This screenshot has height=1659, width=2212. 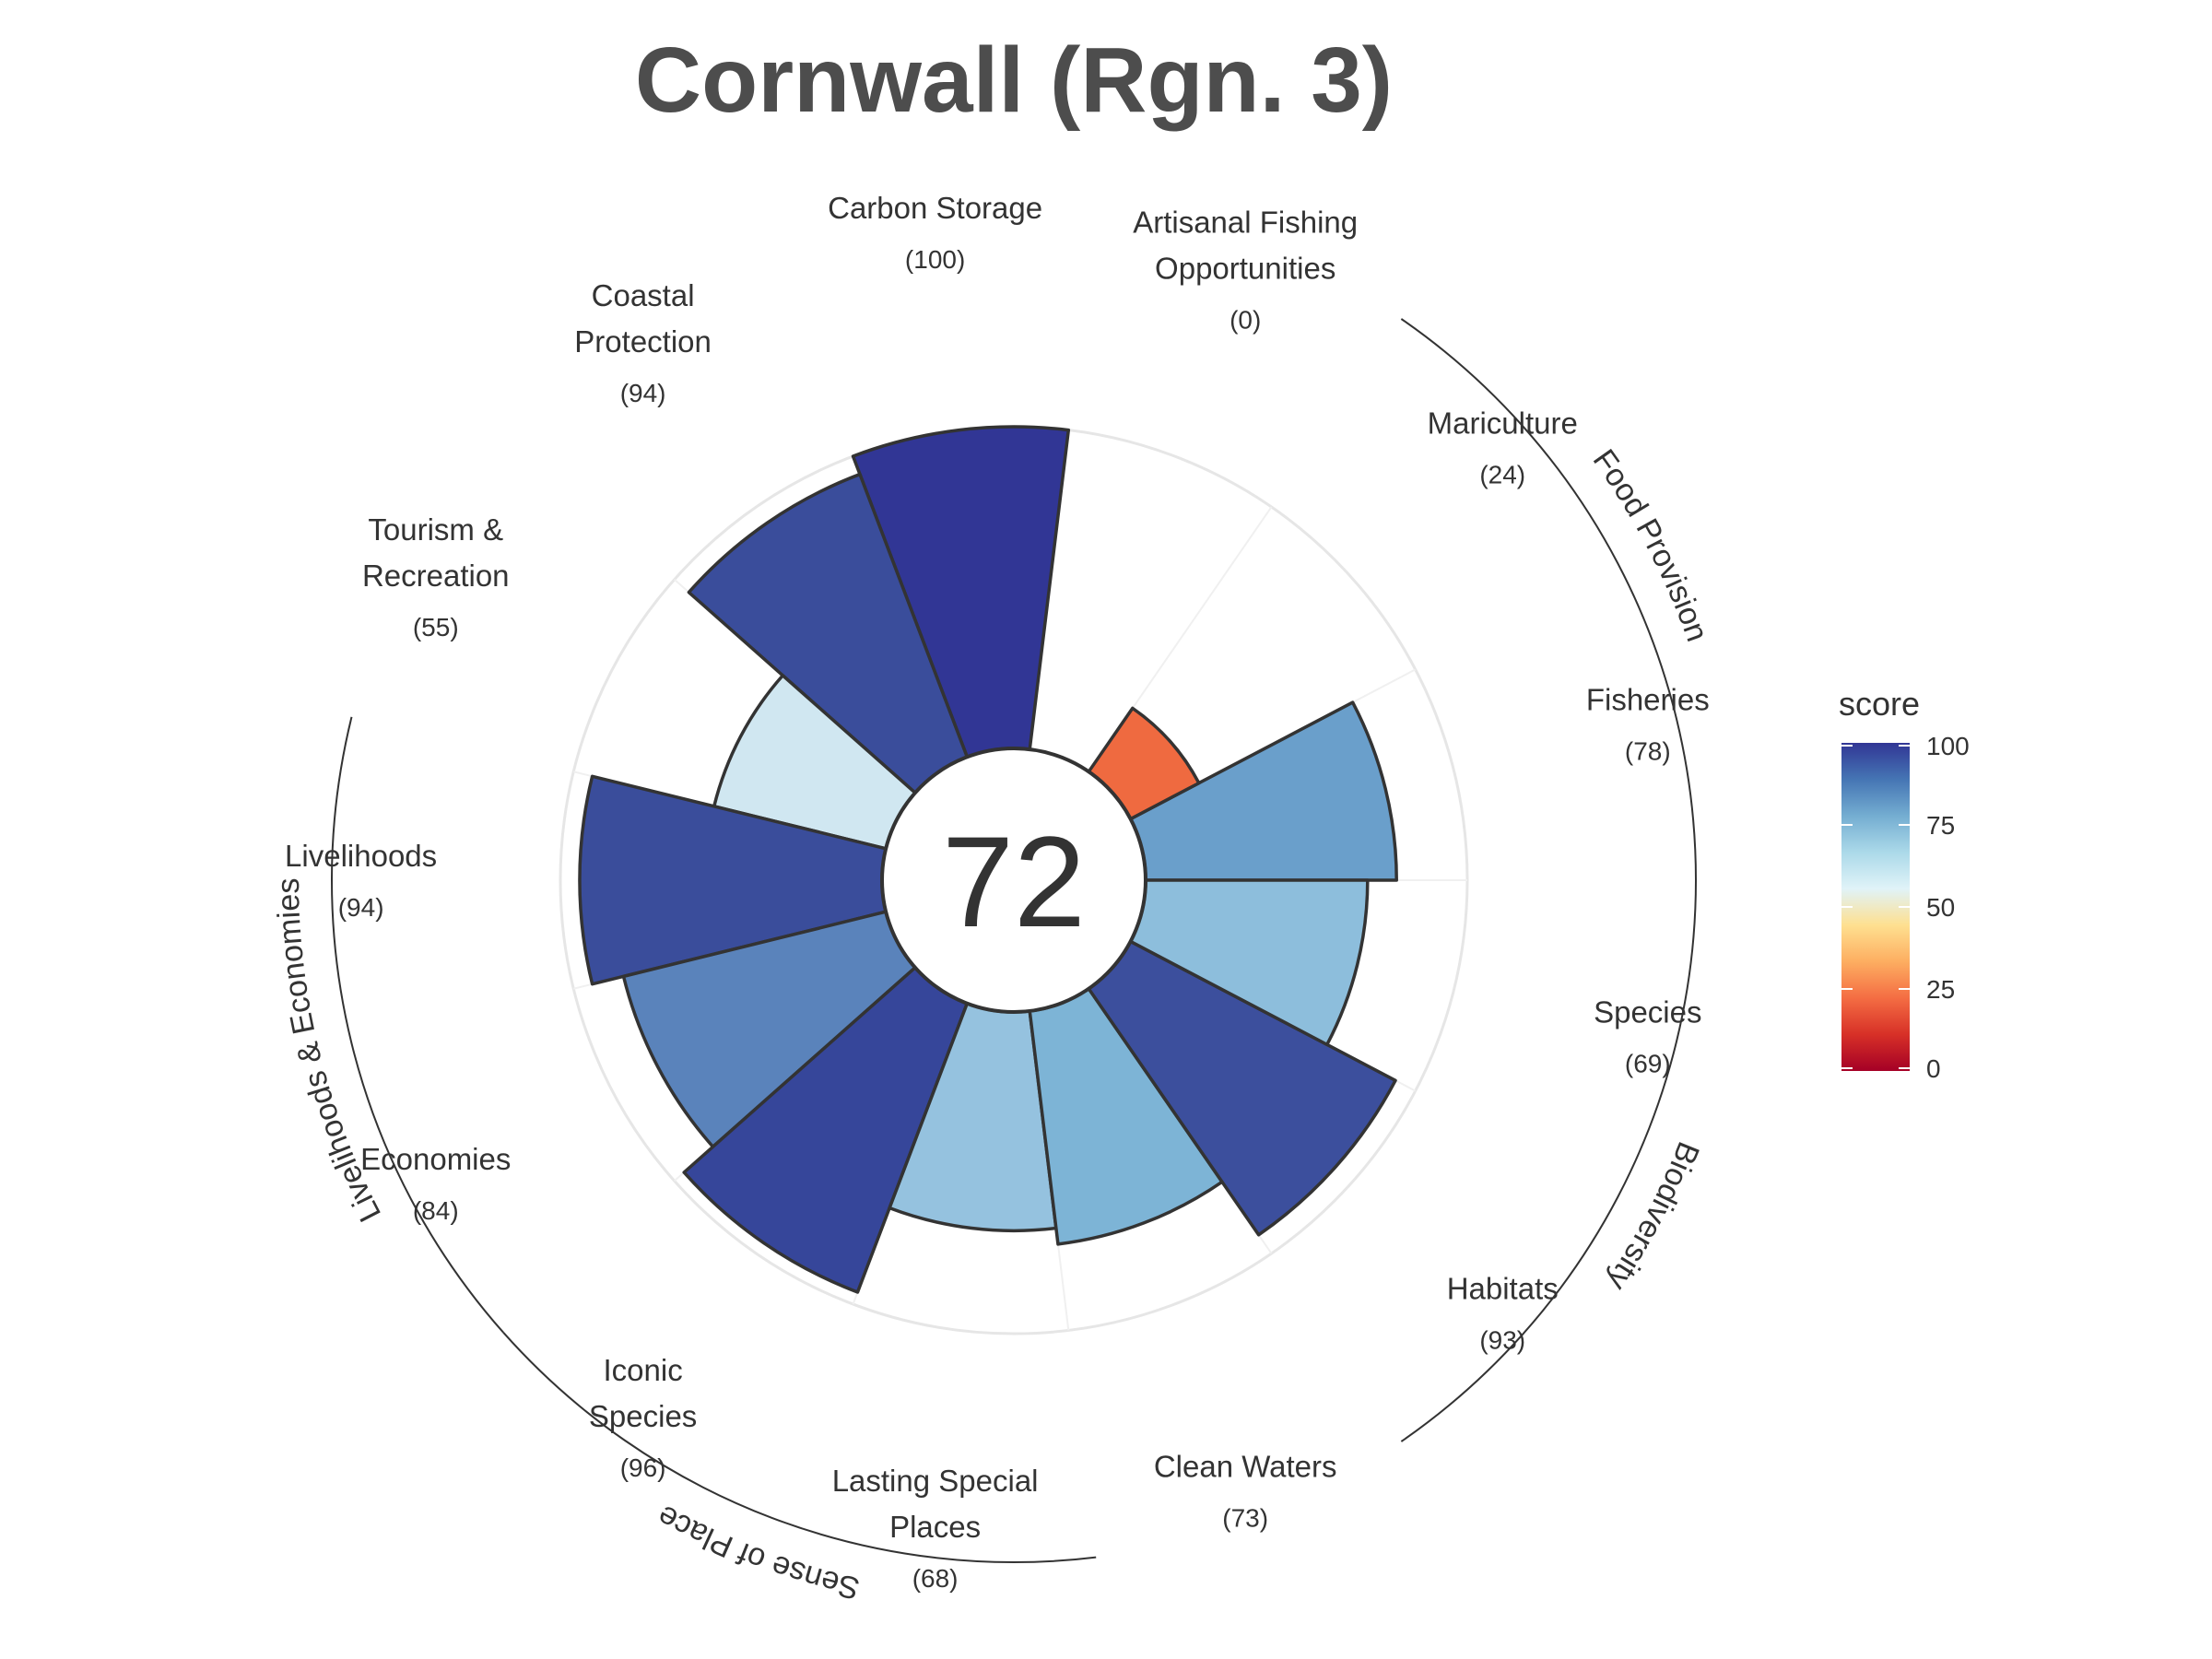 What do you see at coordinates (436, 1210) in the screenshot?
I see `goal-score-label: (84)` at bounding box center [436, 1210].